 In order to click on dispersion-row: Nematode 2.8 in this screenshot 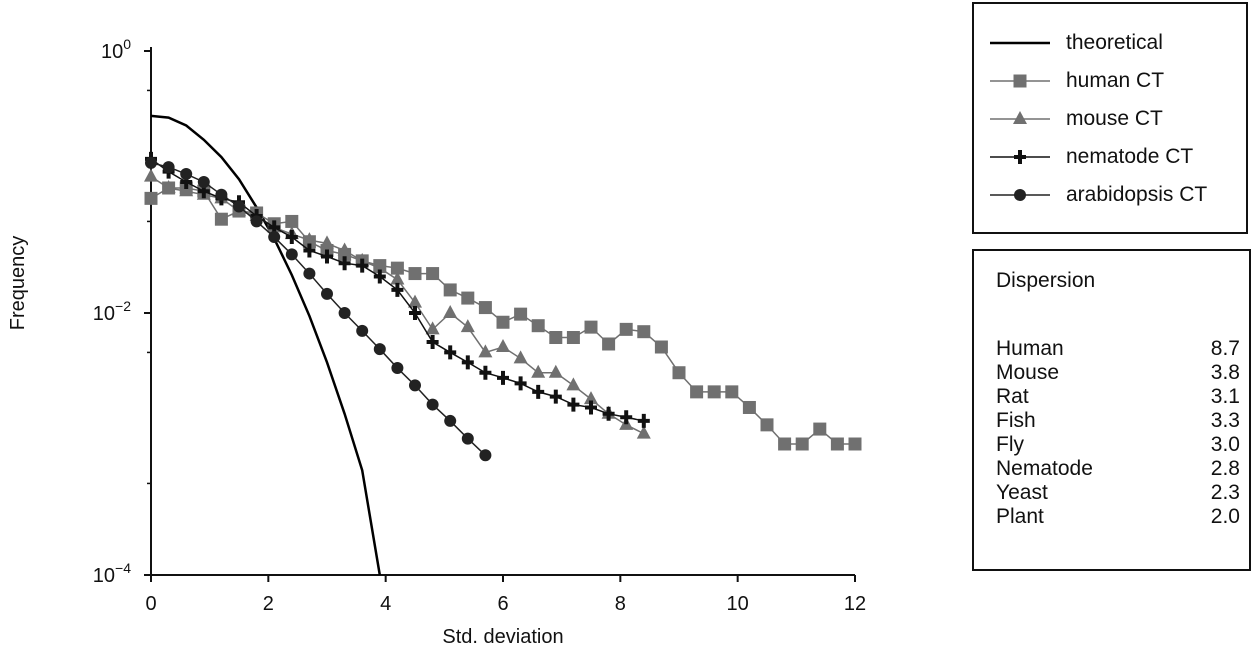, I will do `click(1118, 469)`.